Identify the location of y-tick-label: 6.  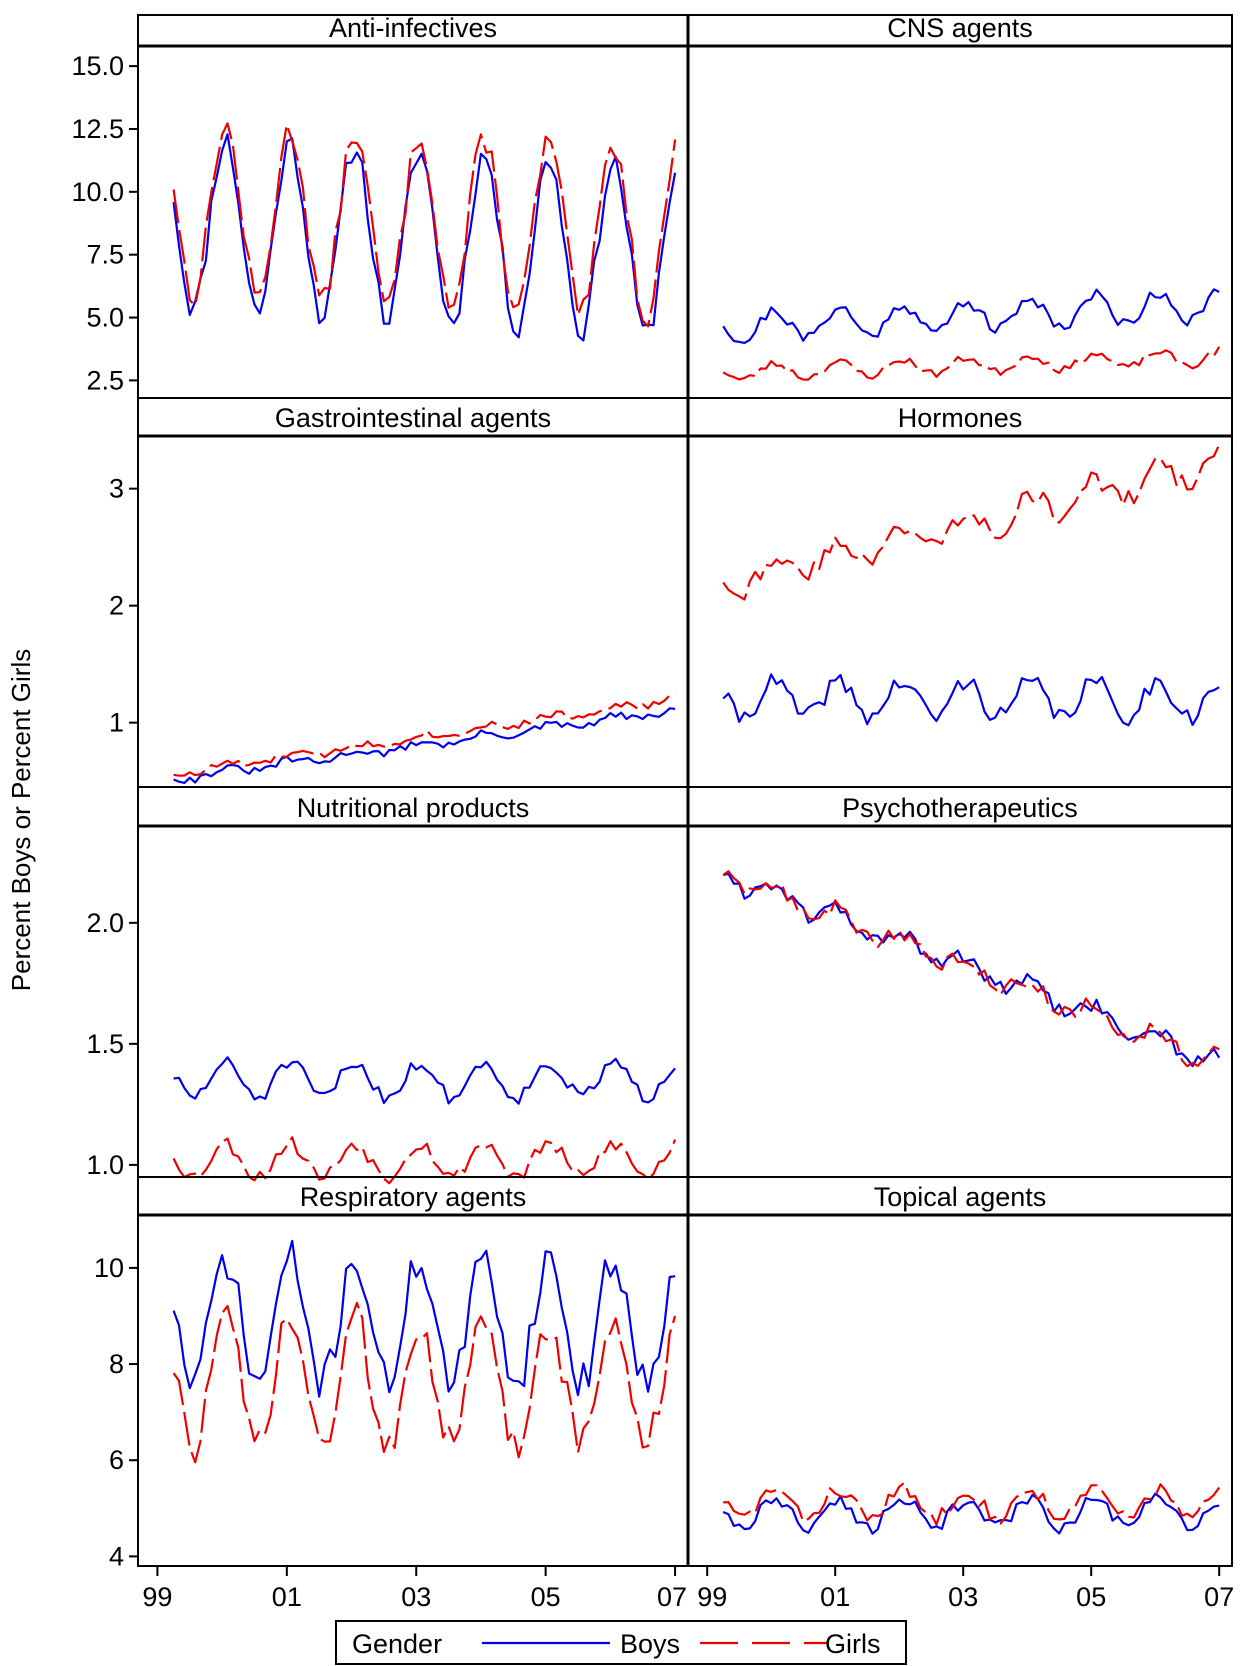
(116, 1460).